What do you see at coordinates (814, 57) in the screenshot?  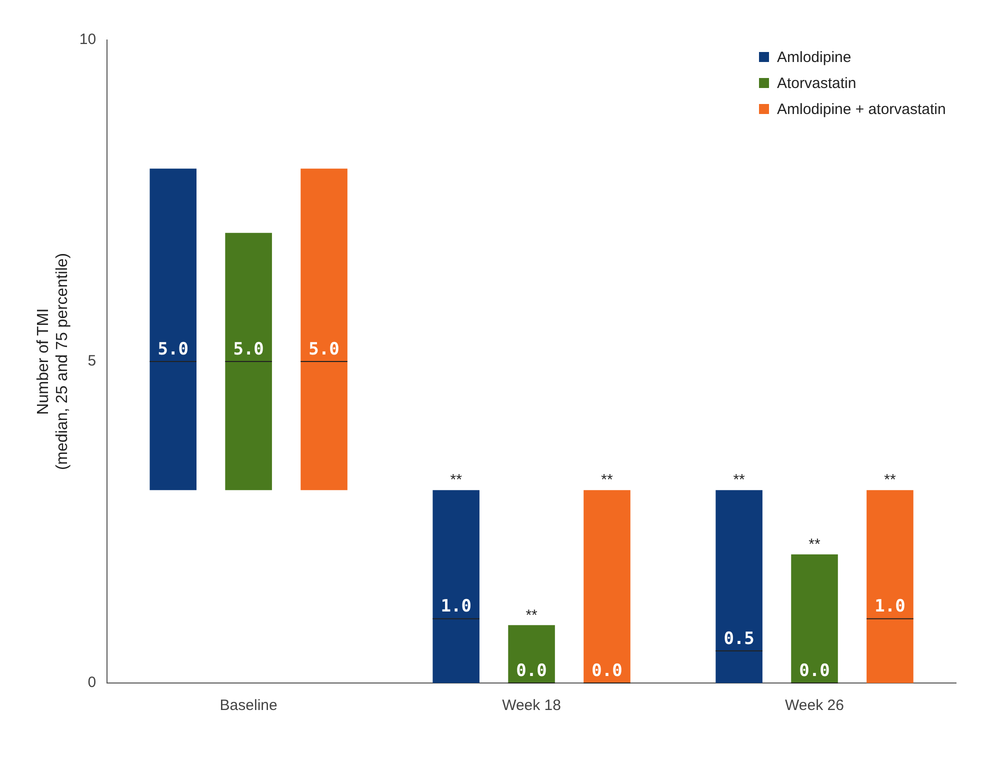 I see `legend-label: Amlodipine` at bounding box center [814, 57].